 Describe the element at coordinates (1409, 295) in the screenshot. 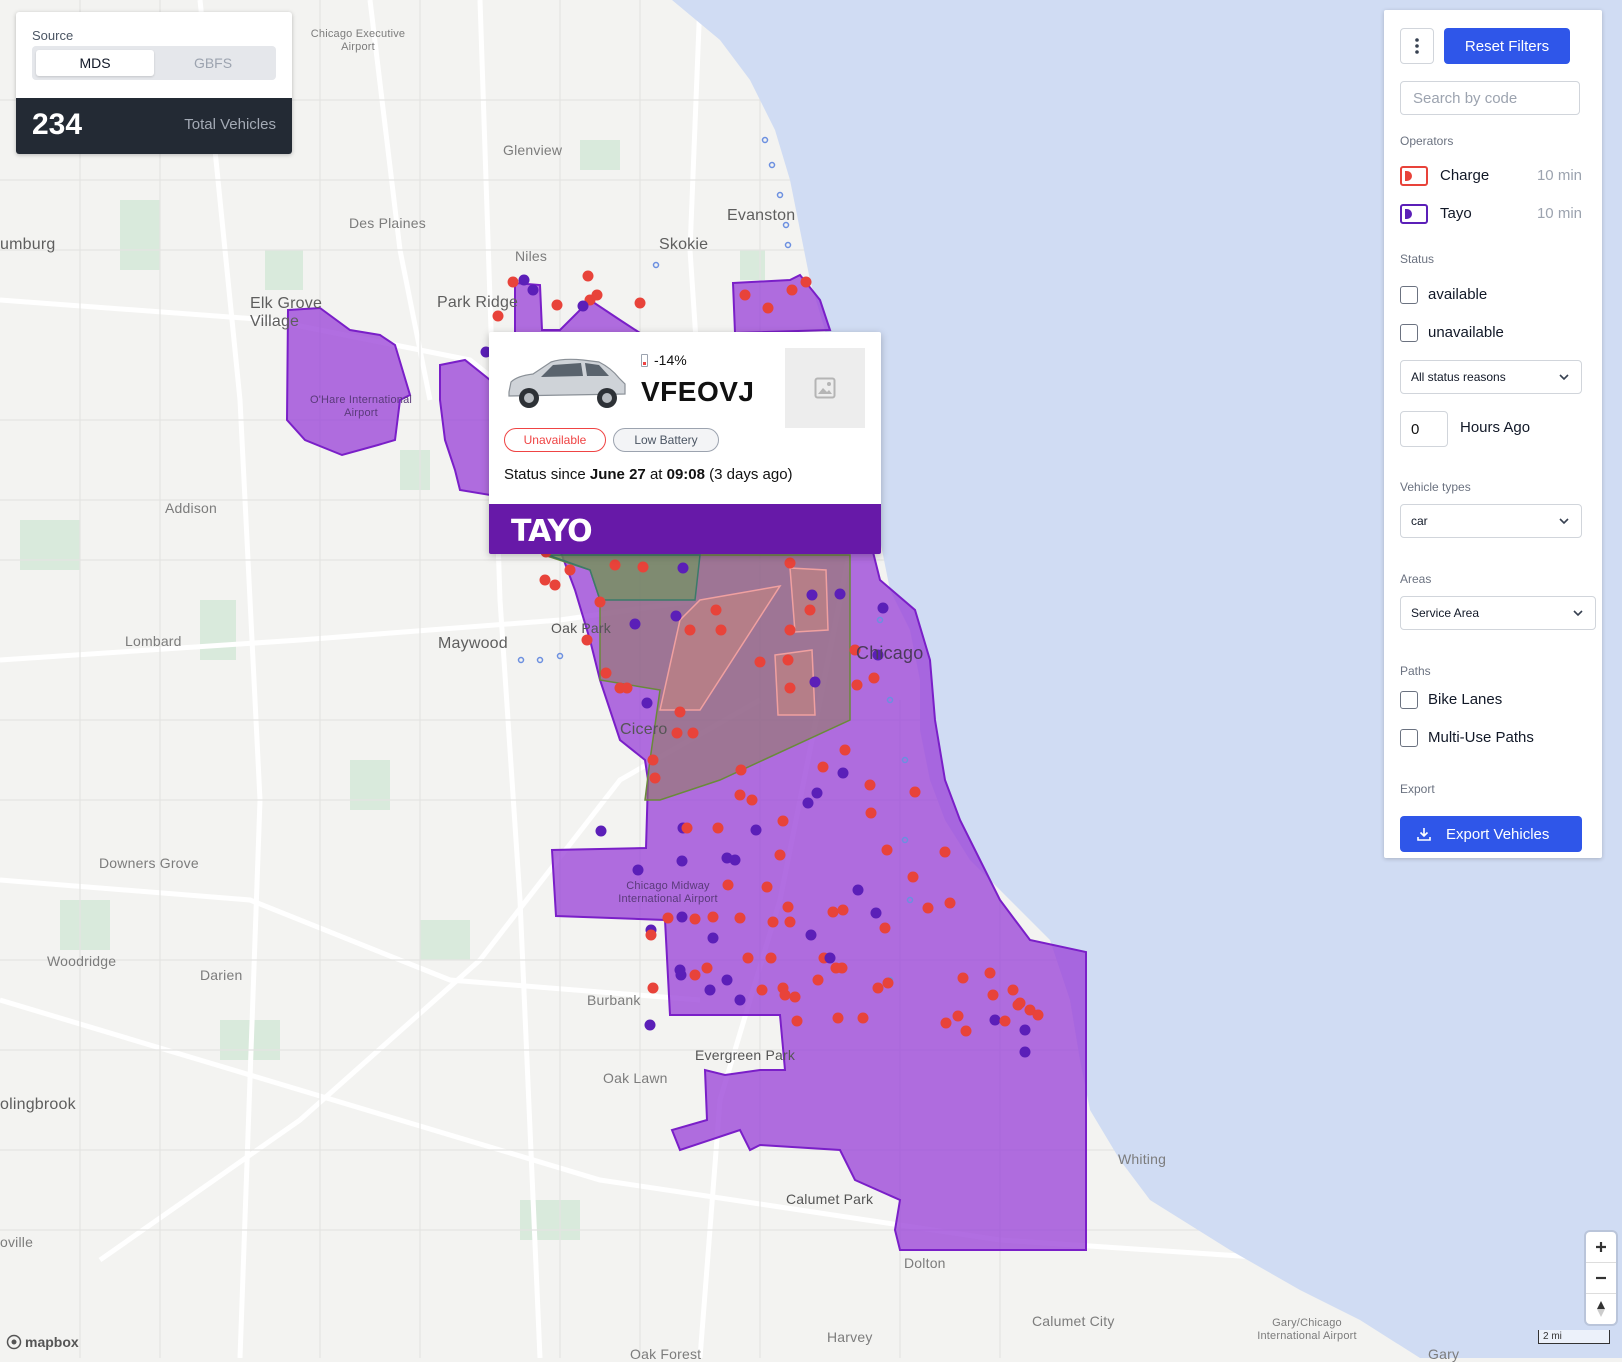

I see `status-available-checkbox` at that location.